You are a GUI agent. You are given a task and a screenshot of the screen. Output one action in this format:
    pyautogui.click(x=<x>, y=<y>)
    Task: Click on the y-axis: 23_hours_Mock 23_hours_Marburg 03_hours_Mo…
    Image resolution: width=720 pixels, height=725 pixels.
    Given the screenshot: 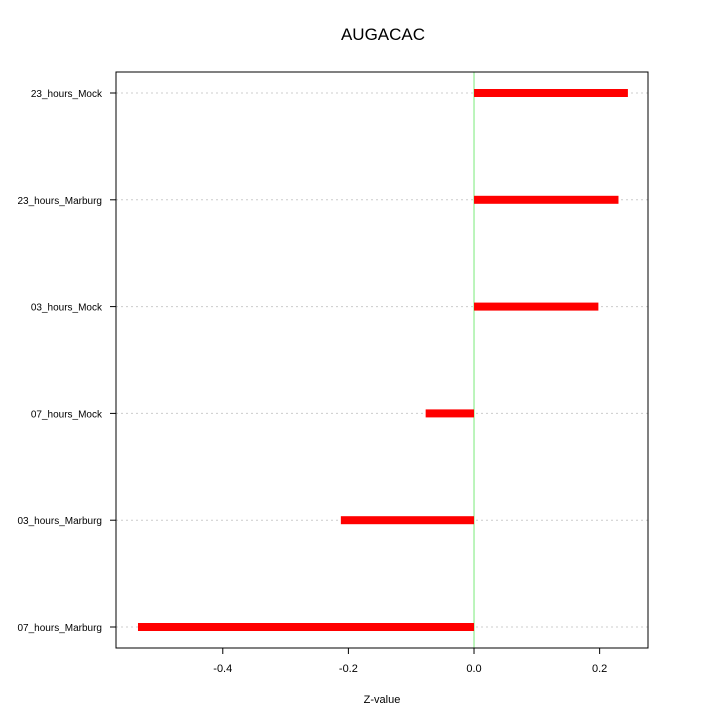 What is the action you would take?
    pyautogui.click(x=67, y=361)
    